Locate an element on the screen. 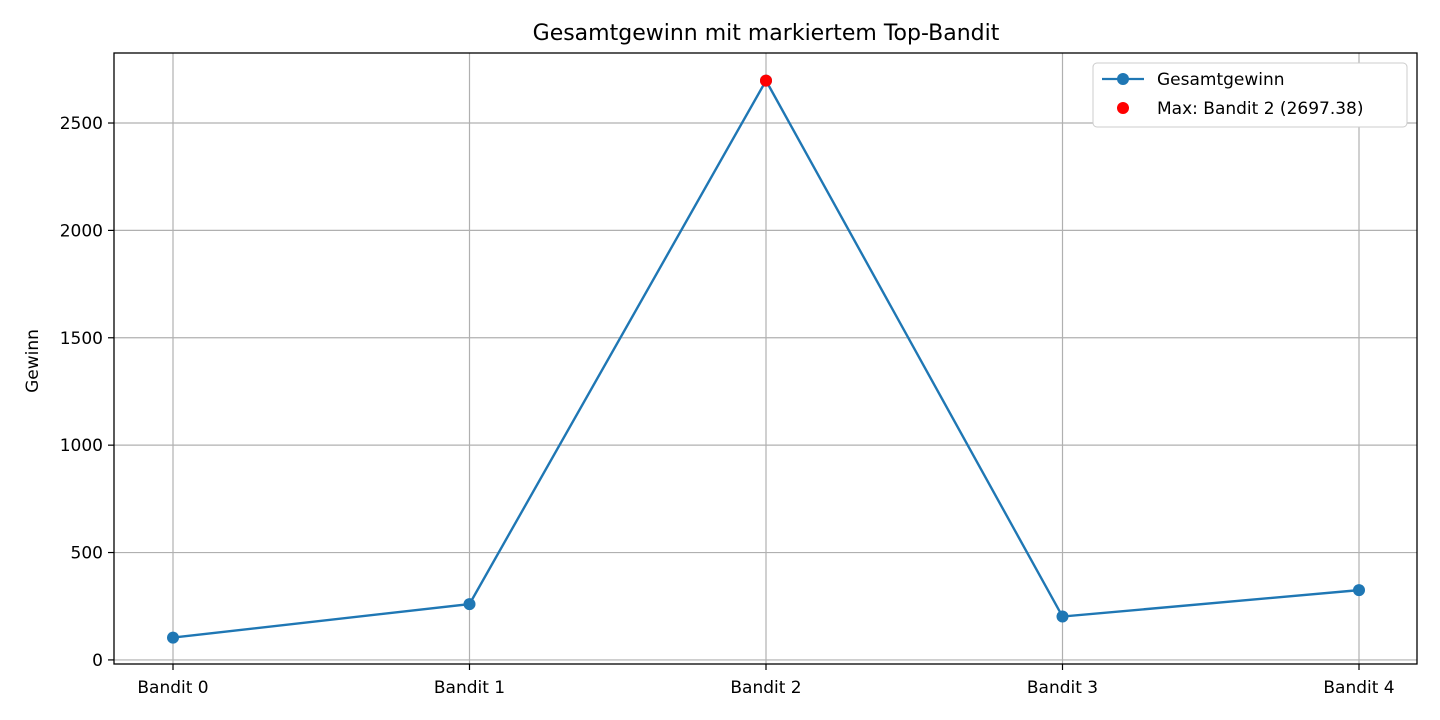 Image resolution: width=1440 pixels, height=720 pixels. legend-box is located at coordinates (1250, 95).